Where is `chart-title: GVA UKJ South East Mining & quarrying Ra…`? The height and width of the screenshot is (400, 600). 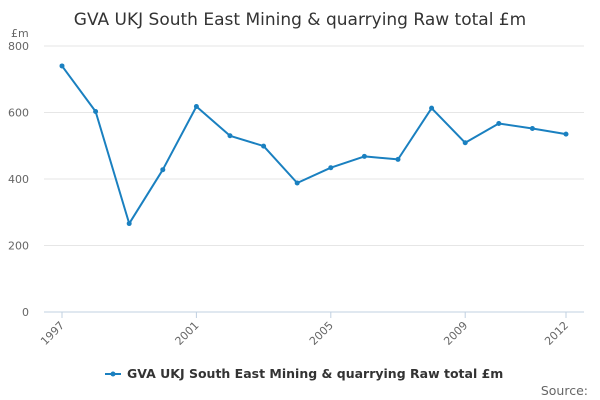 chart-title: GVA UKJ South East Mining & quarrying Ra… is located at coordinates (300, 20).